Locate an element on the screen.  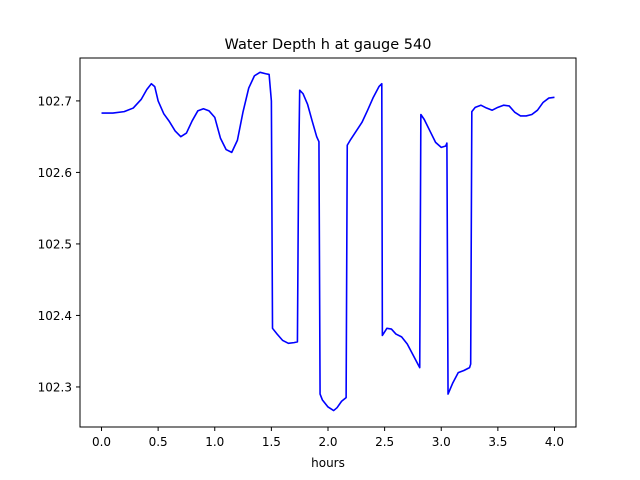
x-tick-label: 1.0 is located at coordinates (214, 442).